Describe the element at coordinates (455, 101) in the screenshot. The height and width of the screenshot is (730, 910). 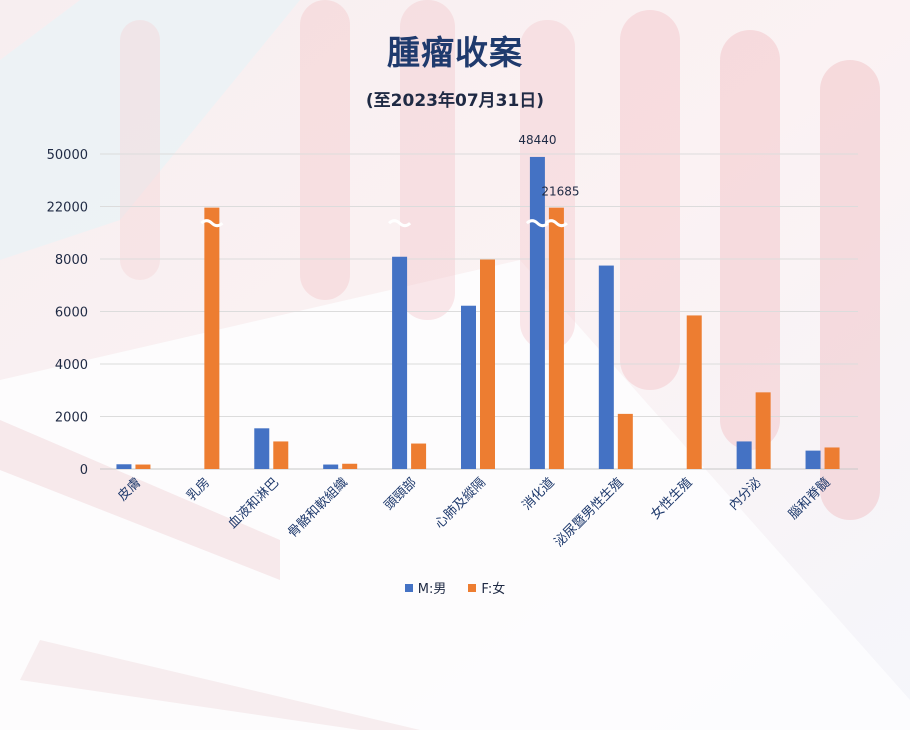
I see `chart-subtitle: (至2023年07月31日)` at that location.